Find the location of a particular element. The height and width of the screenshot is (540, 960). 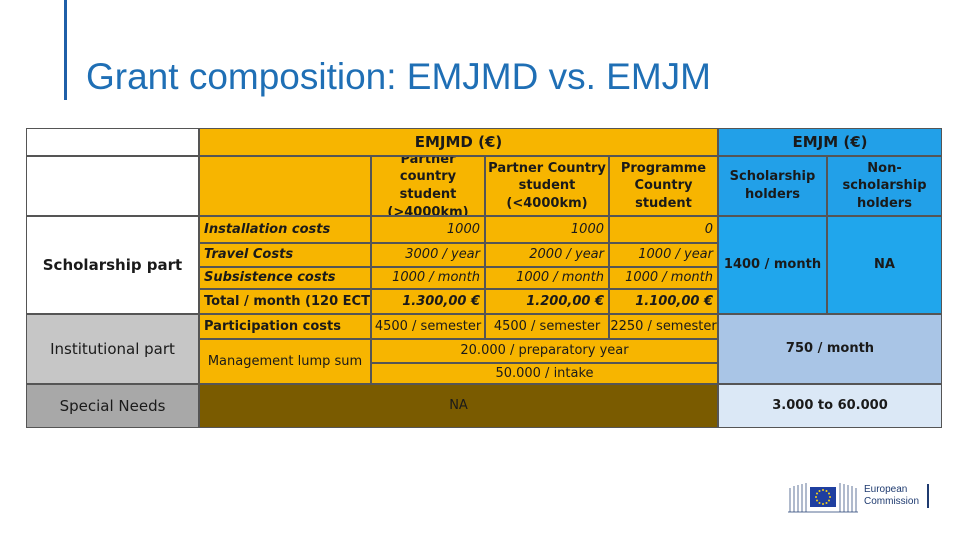

logo-divider is located at coordinates (928, 496).